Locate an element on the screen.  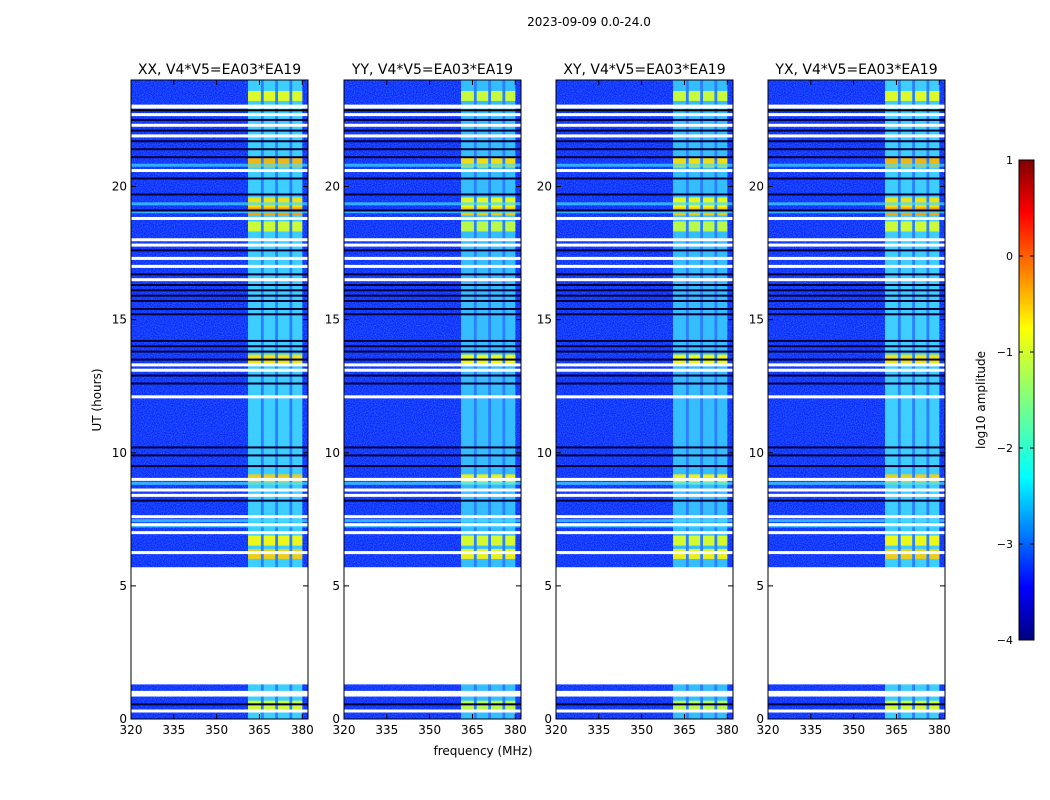
panel-title: XX, V4*V5=EA03*EA19 is located at coordinates (219, 70).